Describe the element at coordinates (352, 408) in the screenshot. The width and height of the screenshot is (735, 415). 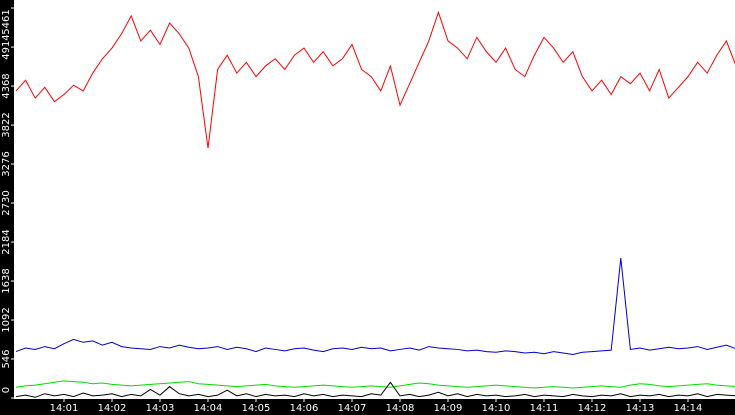
I see `x-tick-label: 14:07` at that location.